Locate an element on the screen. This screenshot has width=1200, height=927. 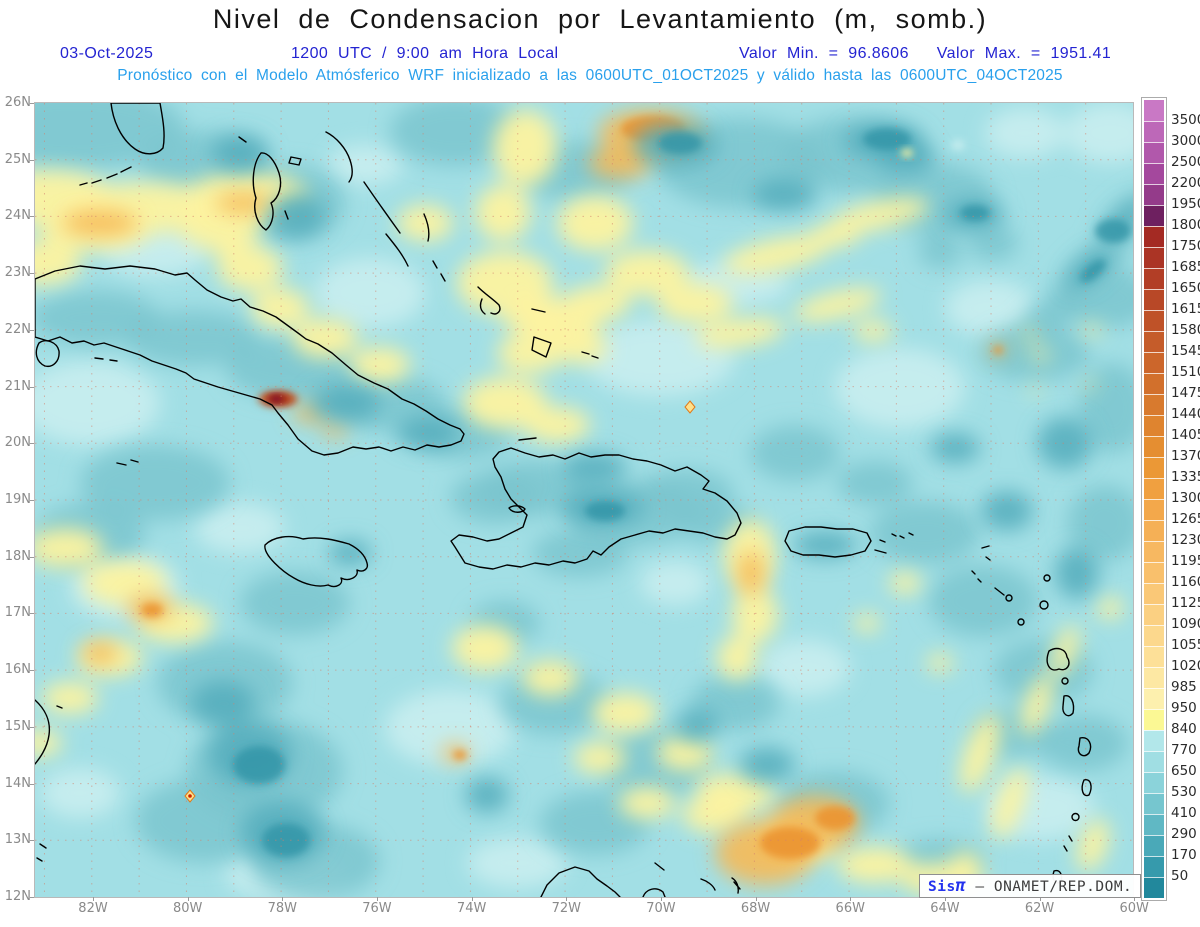
colorbar-level-label: 950 is located at coordinates (1184, 708).